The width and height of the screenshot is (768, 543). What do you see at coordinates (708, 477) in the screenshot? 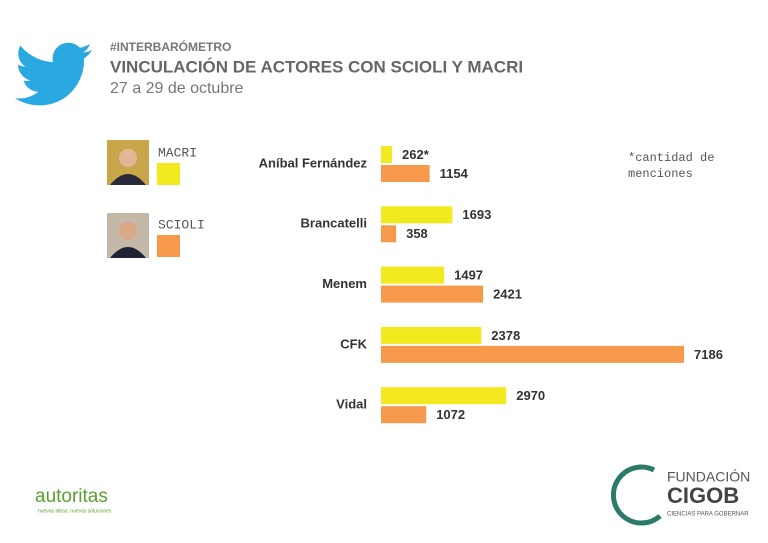
I see `cigob-top: FUNDACIÓN` at bounding box center [708, 477].